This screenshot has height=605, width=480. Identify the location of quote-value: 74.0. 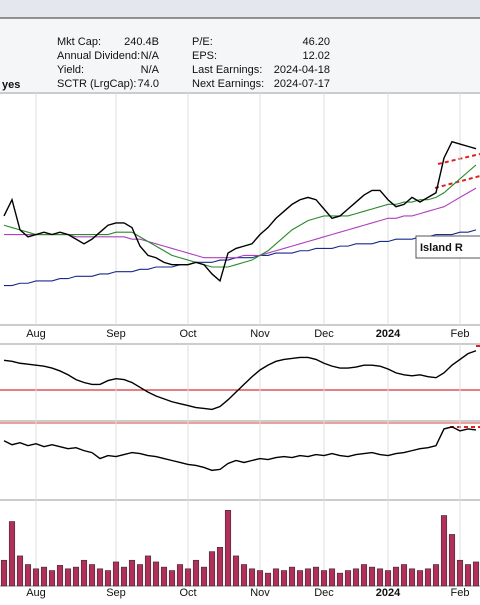
(148, 84).